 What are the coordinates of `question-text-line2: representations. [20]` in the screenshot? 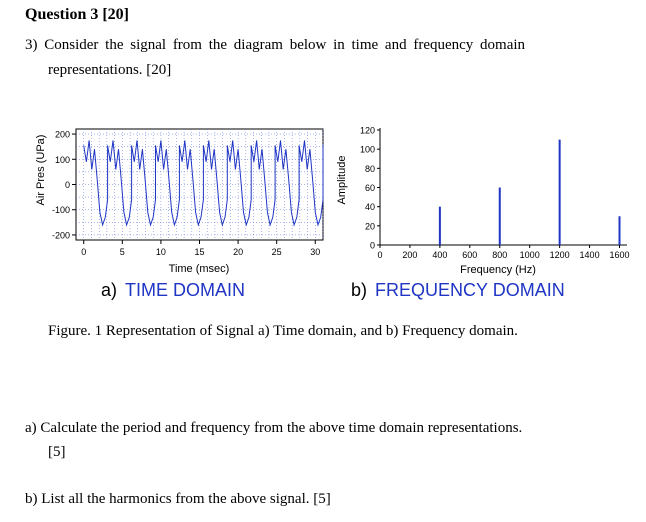 It's located at (110, 70).